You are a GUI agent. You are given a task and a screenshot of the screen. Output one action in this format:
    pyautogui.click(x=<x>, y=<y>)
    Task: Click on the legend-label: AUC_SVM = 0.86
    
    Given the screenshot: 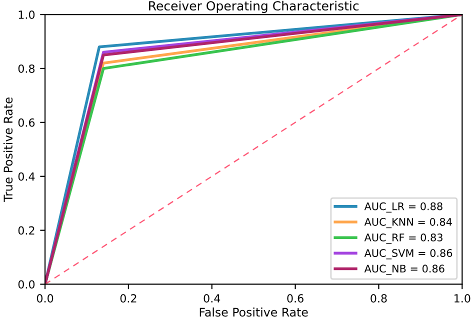 What is the action you would take?
    pyautogui.click(x=408, y=254)
    